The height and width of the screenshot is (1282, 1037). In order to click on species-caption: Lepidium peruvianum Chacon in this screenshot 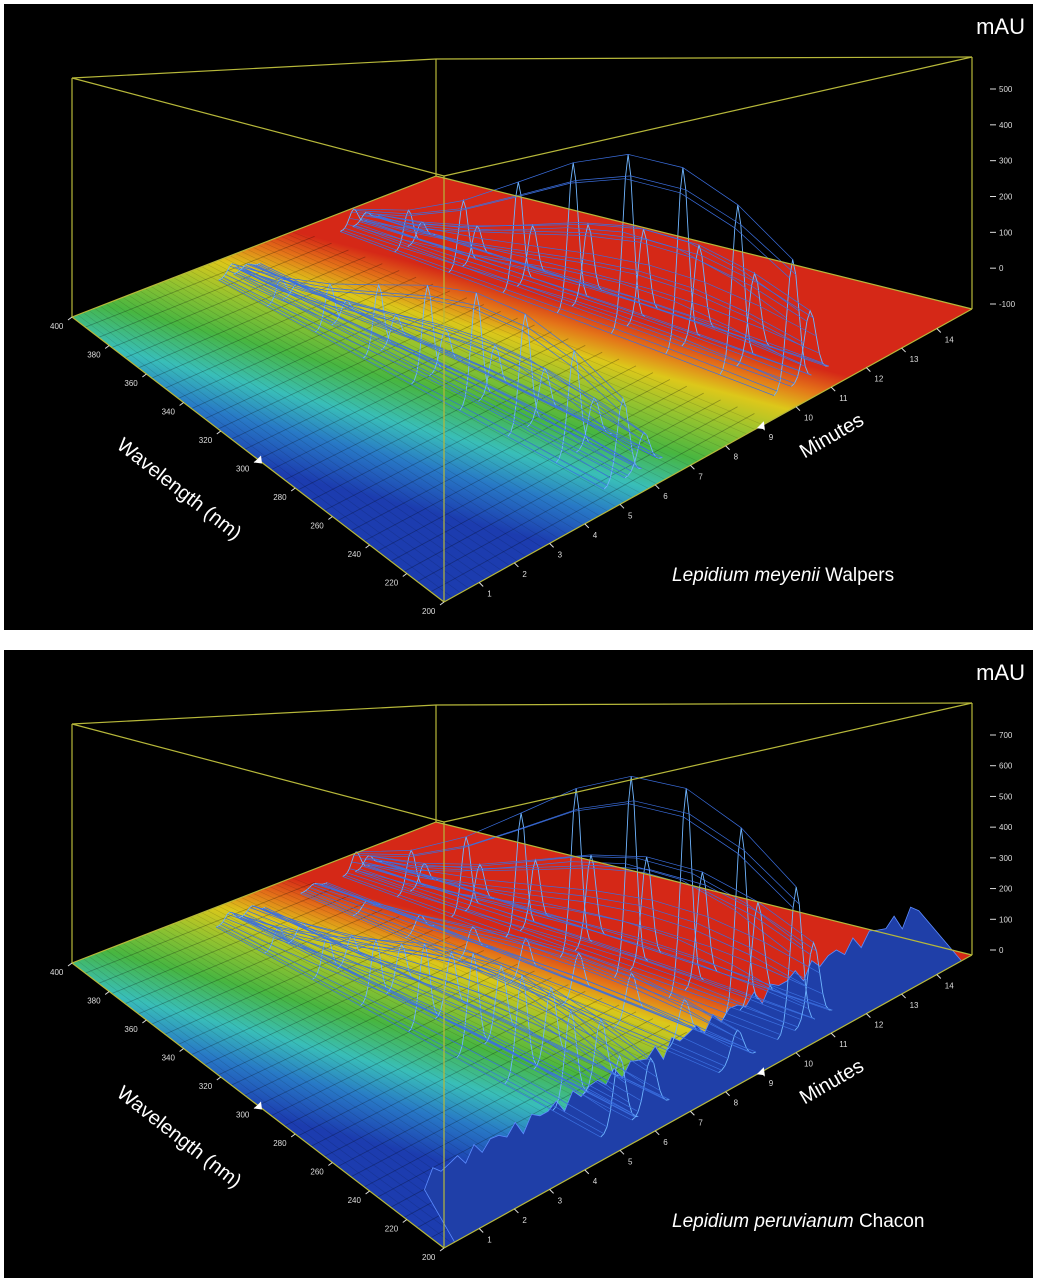, I will do `click(798, 1222)`.